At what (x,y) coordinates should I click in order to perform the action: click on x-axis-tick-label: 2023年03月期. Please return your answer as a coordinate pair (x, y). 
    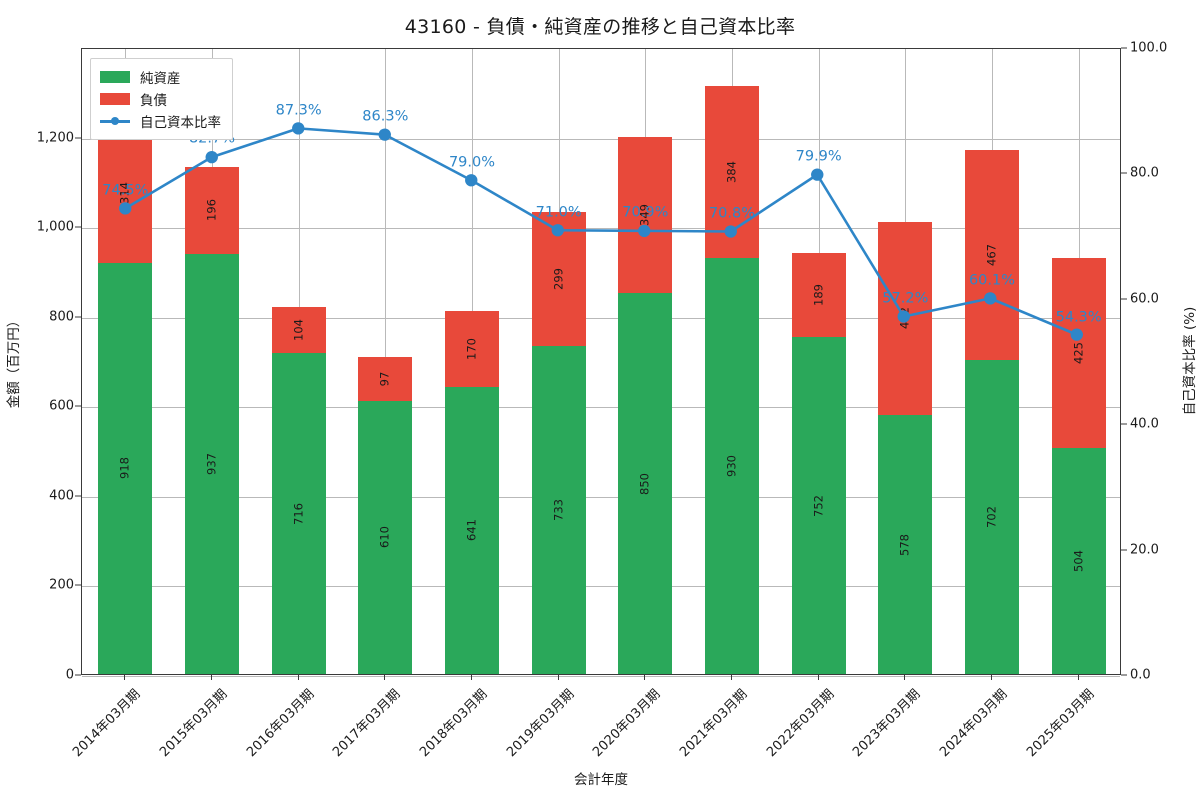
    Looking at the image, I should click on (887, 723).